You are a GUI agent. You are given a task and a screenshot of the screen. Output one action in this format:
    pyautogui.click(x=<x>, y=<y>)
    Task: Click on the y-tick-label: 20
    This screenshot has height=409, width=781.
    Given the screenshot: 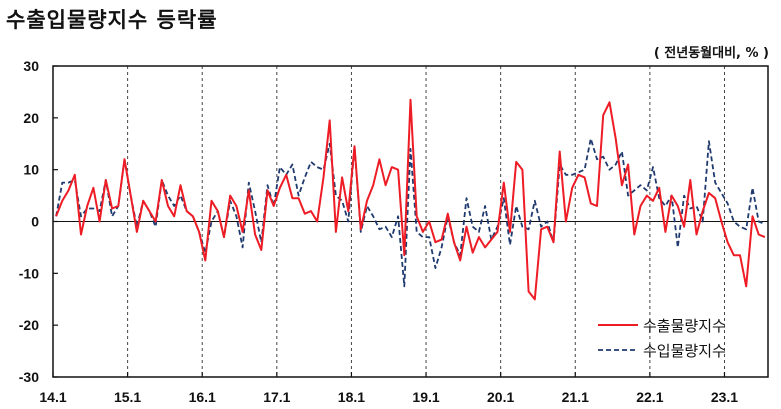 What is the action you would take?
    pyautogui.click(x=31, y=118)
    